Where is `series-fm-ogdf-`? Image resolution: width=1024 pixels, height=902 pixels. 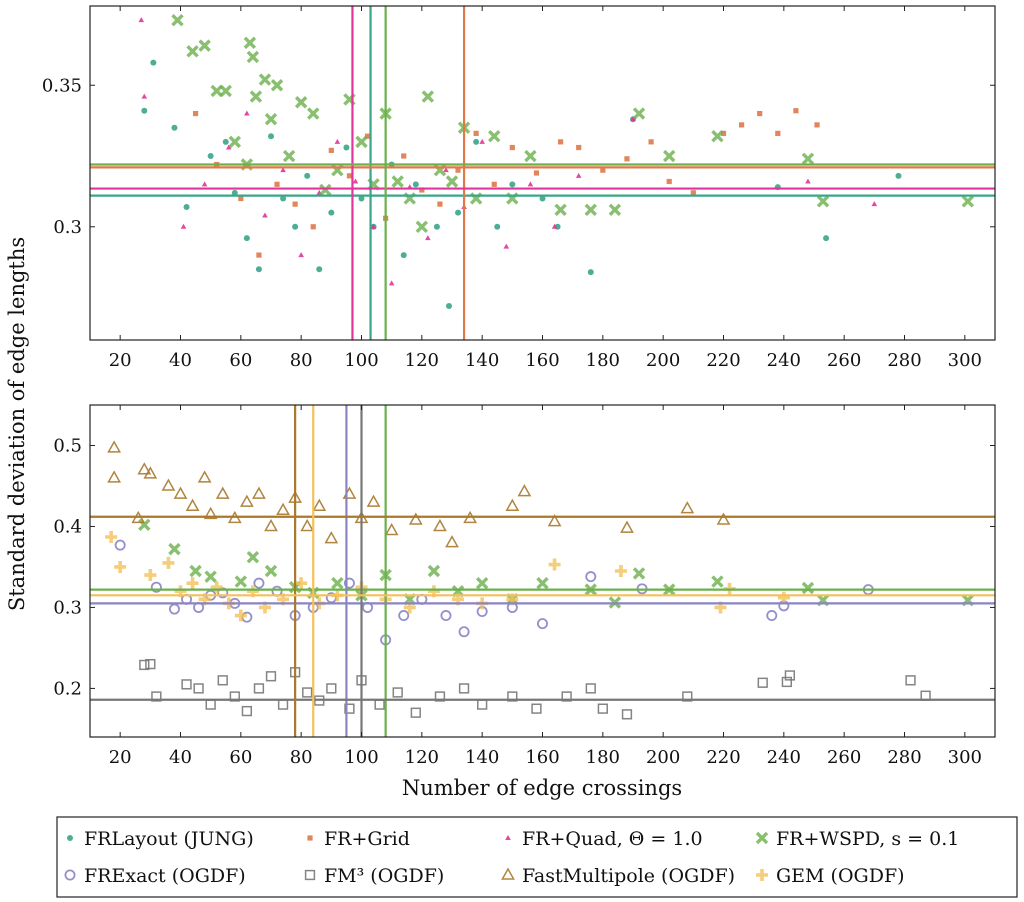
series-fm-ogdf- is located at coordinates (535, 689).